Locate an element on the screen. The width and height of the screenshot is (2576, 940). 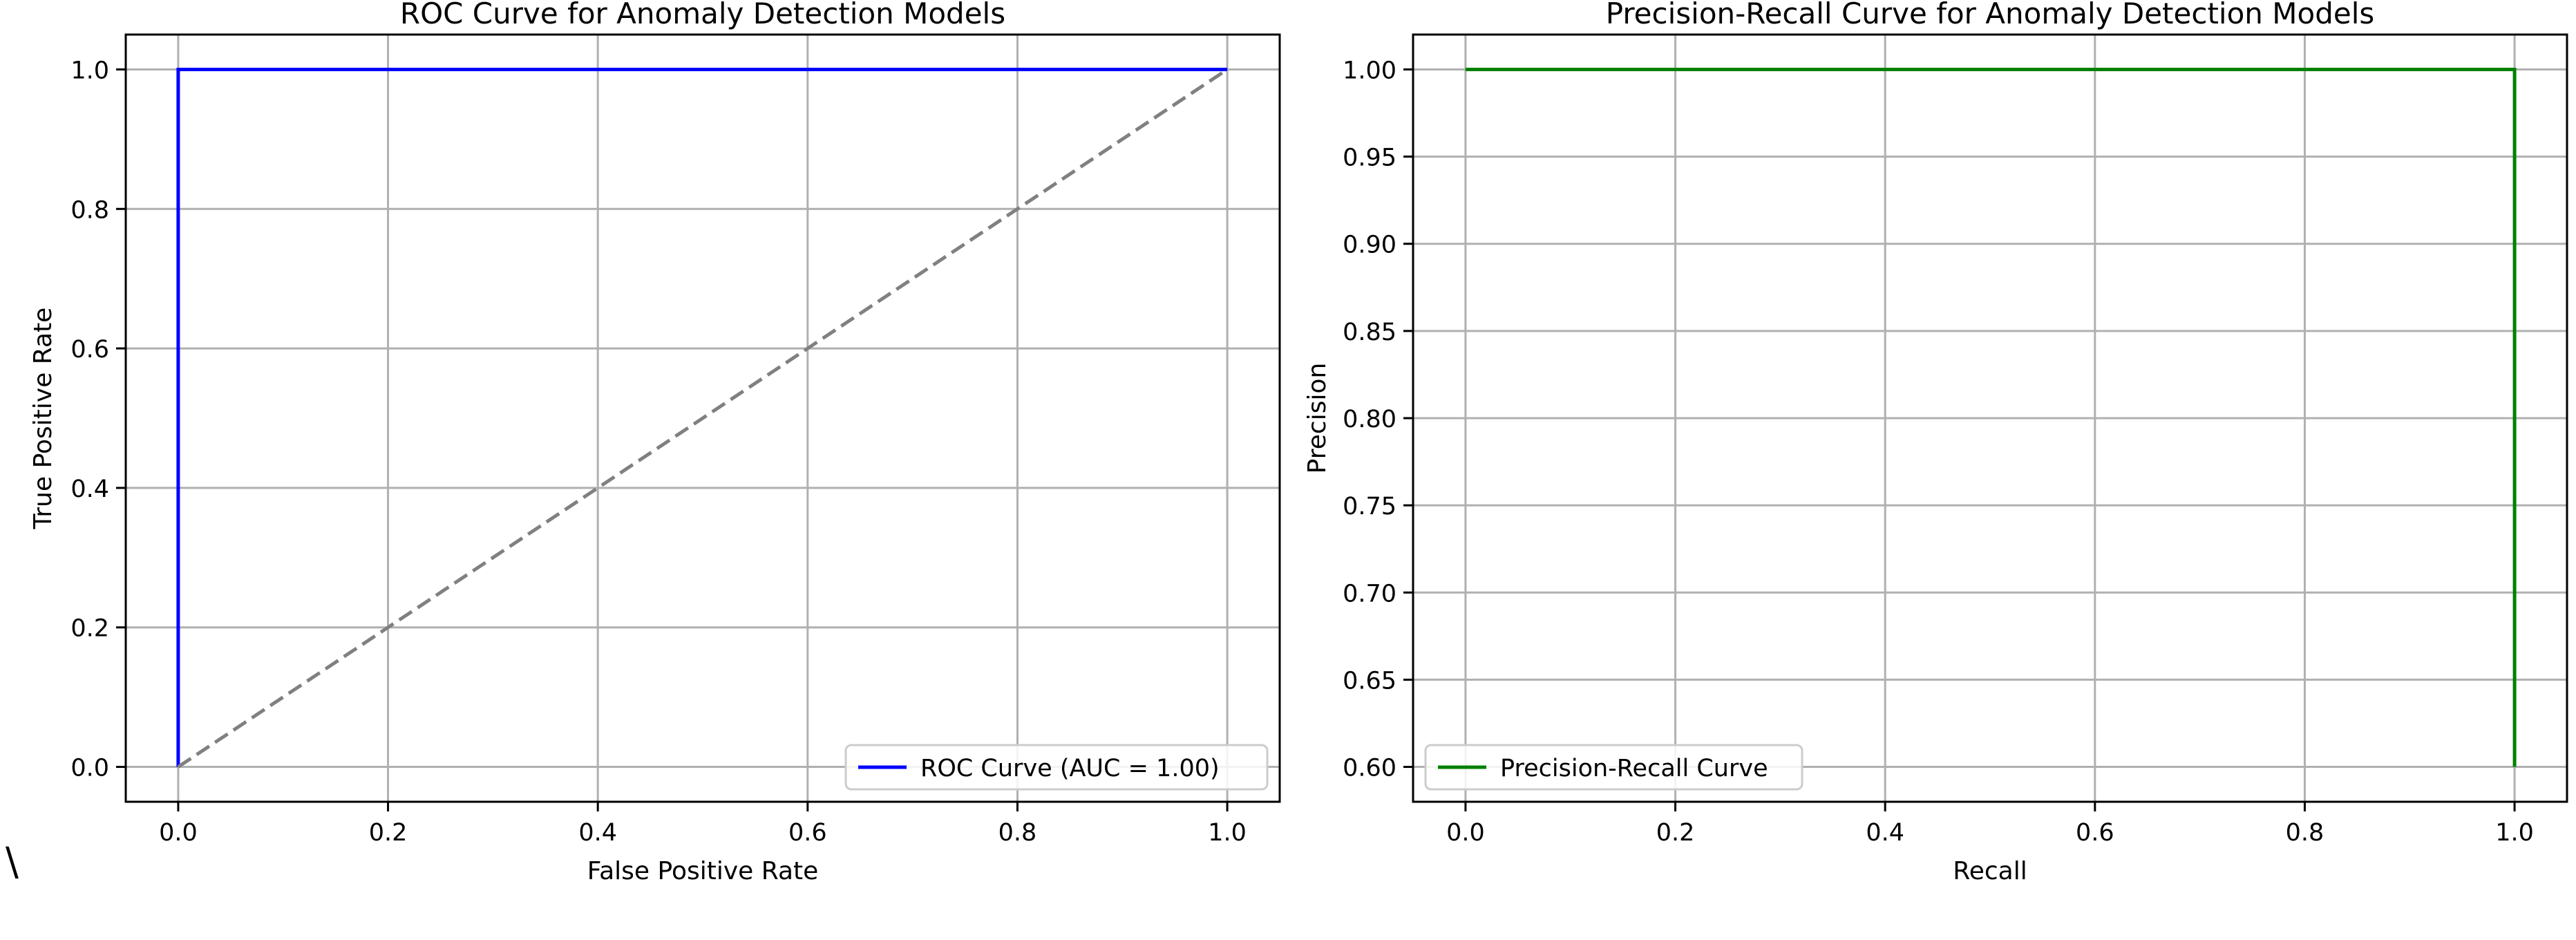
chart1-xlabel: False Positive Rate is located at coordinates (703, 871).